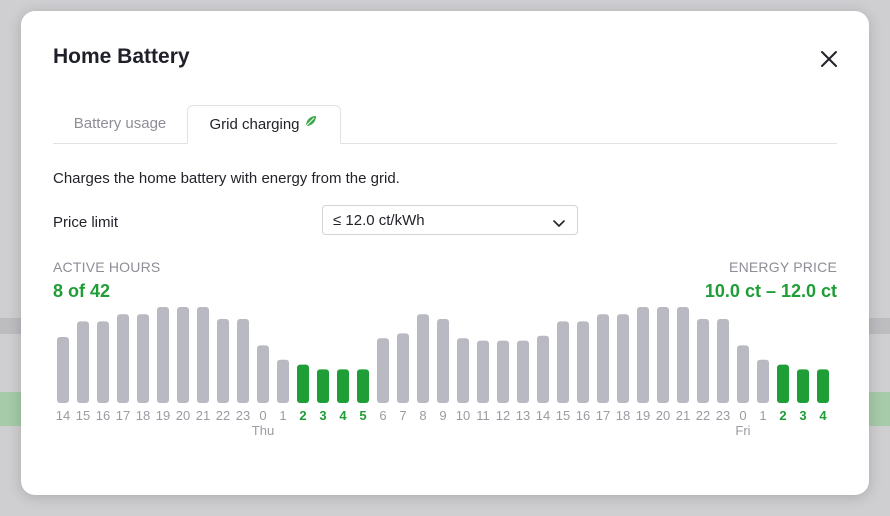 This screenshot has height=516, width=890. What do you see at coordinates (362, 415) in the screenshot?
I see `hour-tick-label: 5` at bounding box center [362, 415].